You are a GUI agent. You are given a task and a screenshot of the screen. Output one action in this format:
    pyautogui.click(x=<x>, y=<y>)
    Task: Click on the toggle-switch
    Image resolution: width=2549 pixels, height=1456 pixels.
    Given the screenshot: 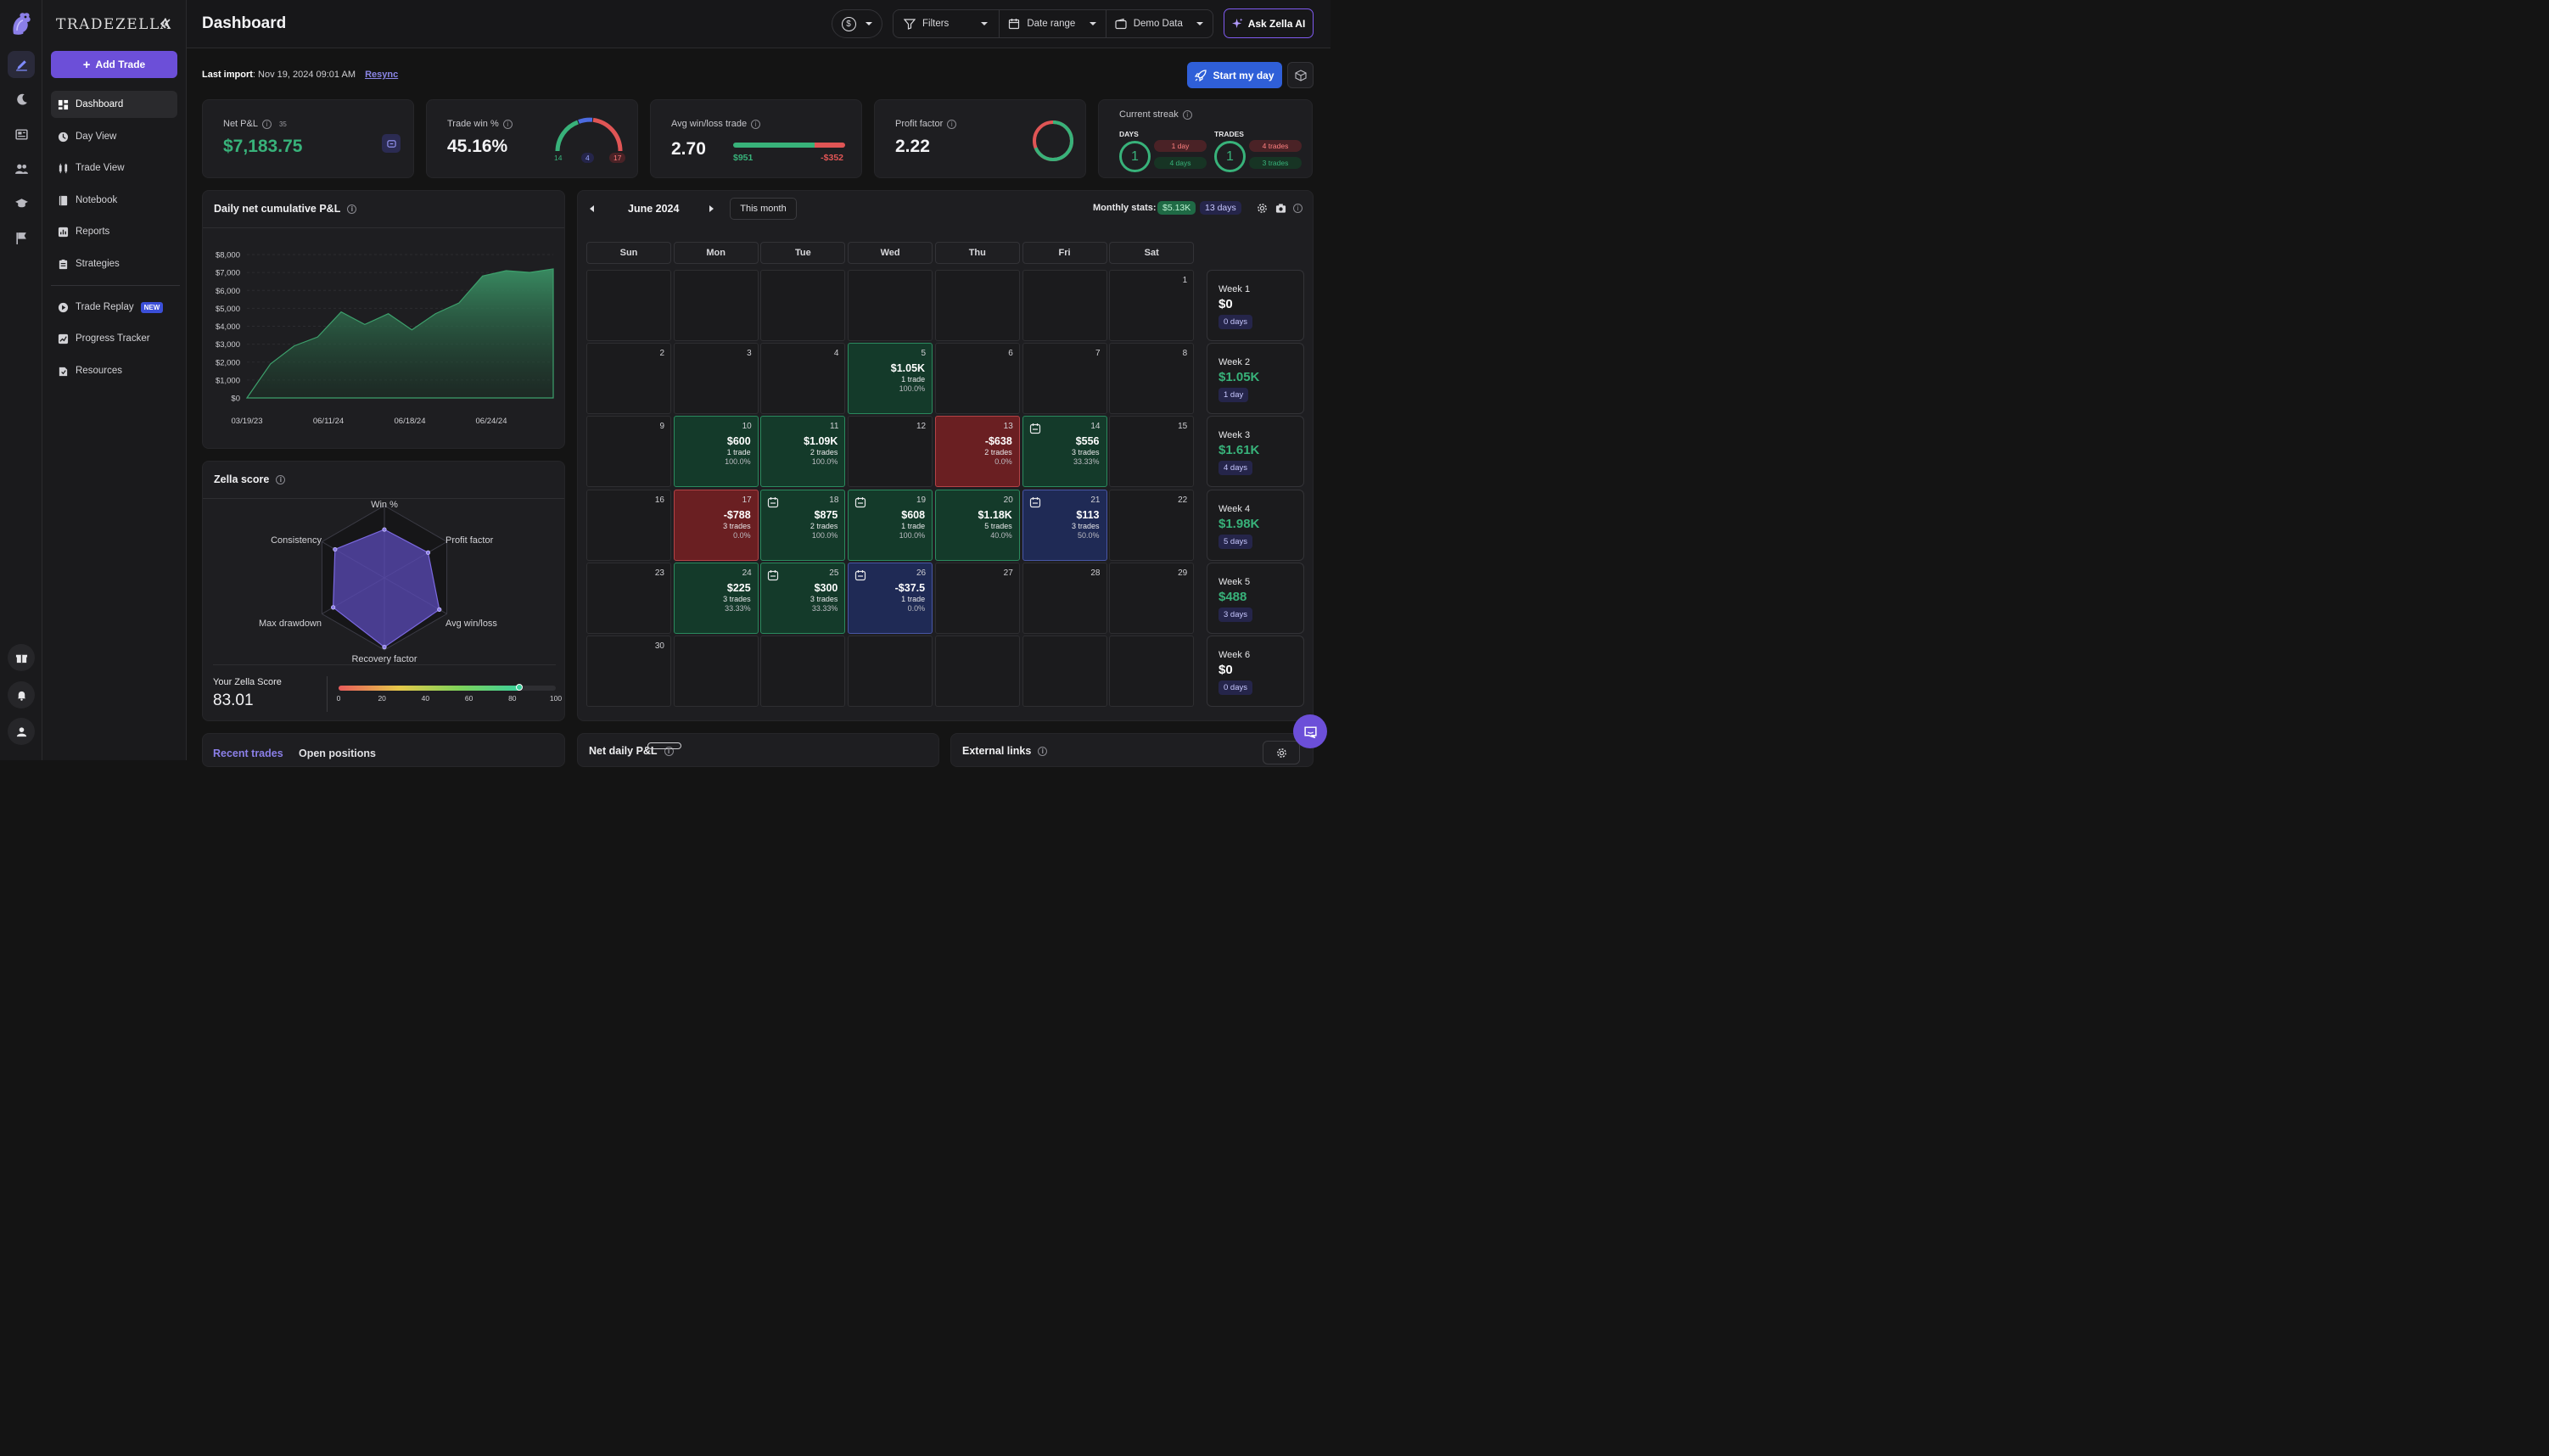 What is the action you would take?
    pyautogui.click(x=664, y=745)
    